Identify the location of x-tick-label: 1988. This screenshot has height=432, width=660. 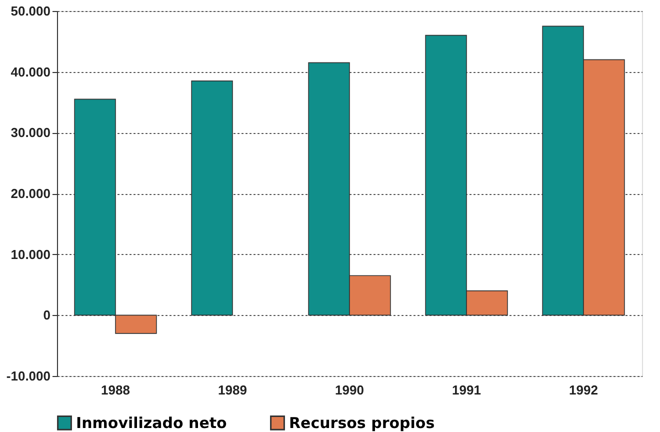
(115, 390).